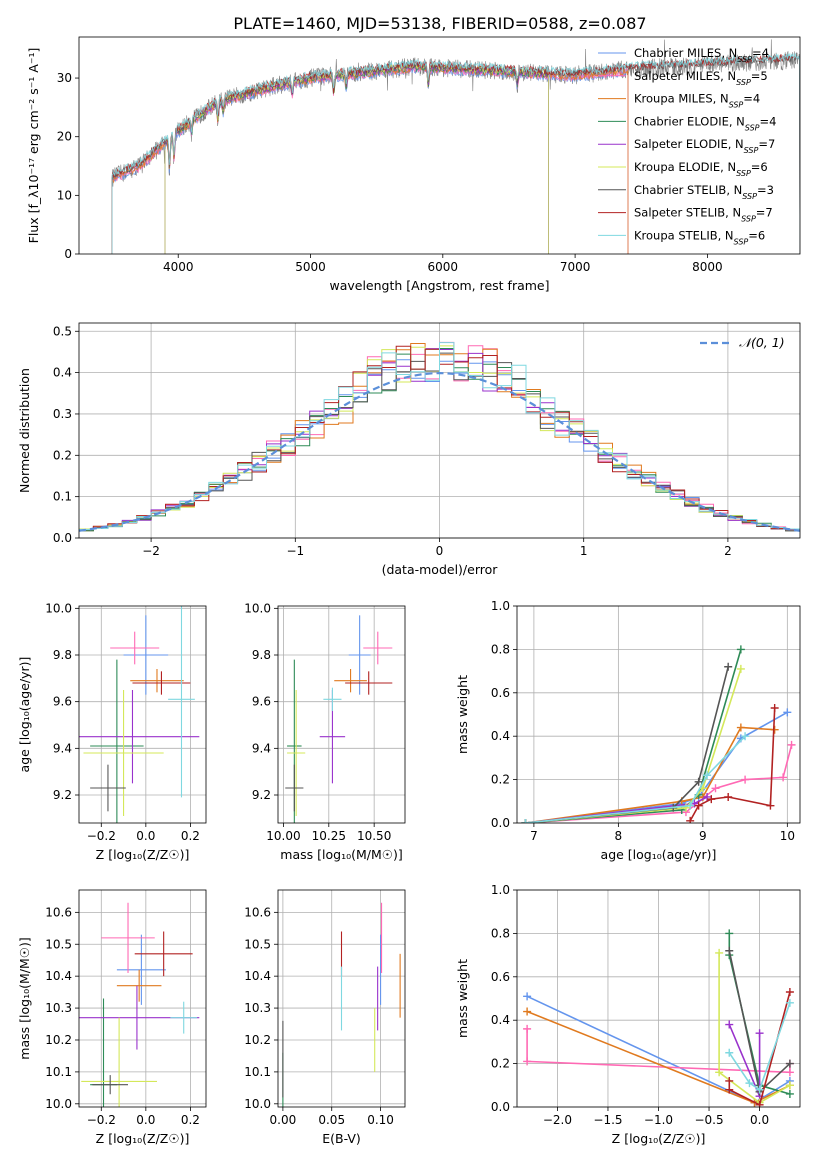 This screenshot has height=1170, width=819. What do you see at coordinates (500, 736) in the screenshot?
I see `y-tick-label: 0.4` at bounding box center [500, 736].